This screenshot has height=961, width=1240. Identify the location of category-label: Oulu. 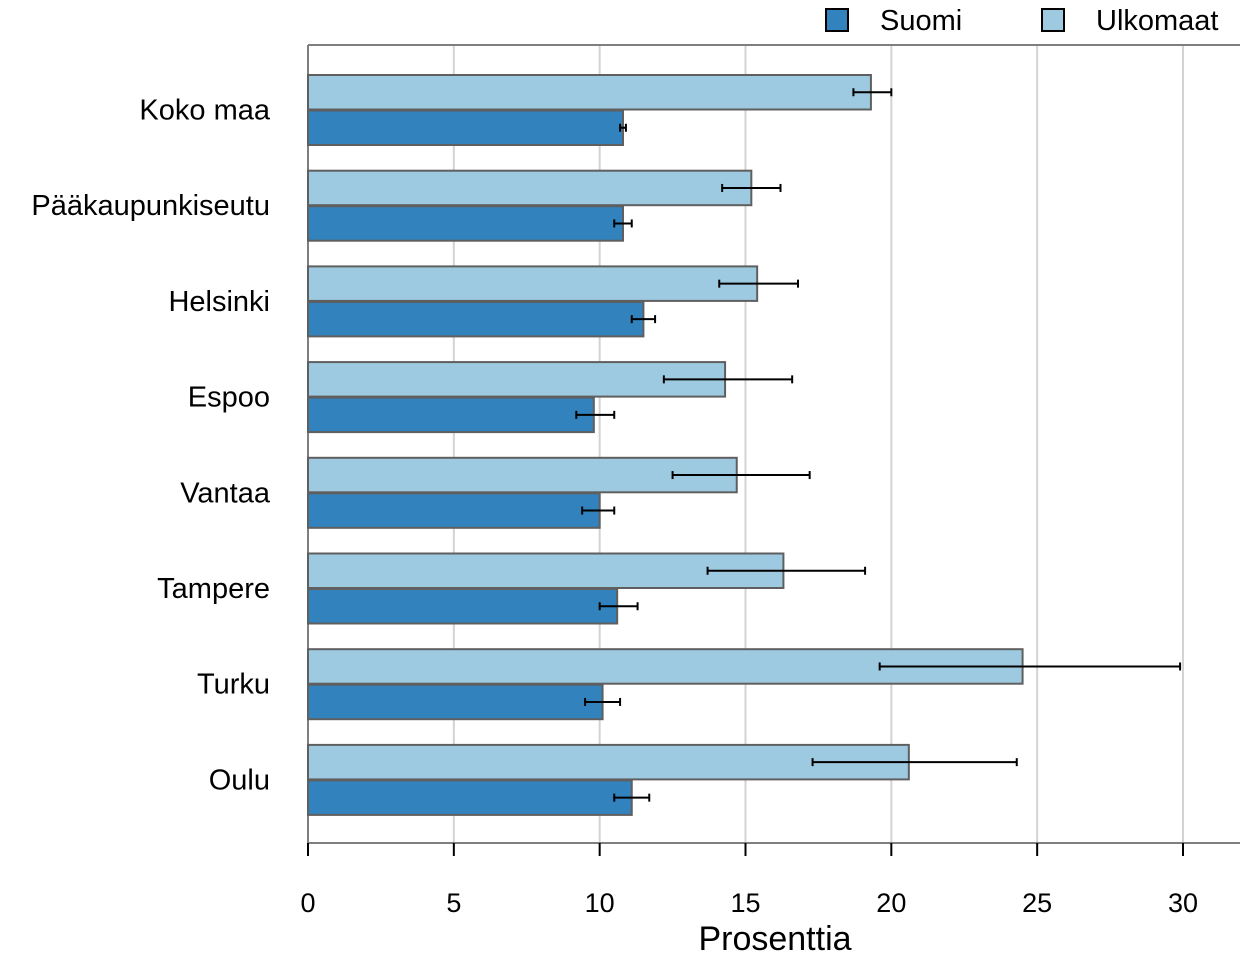
(239, 780).